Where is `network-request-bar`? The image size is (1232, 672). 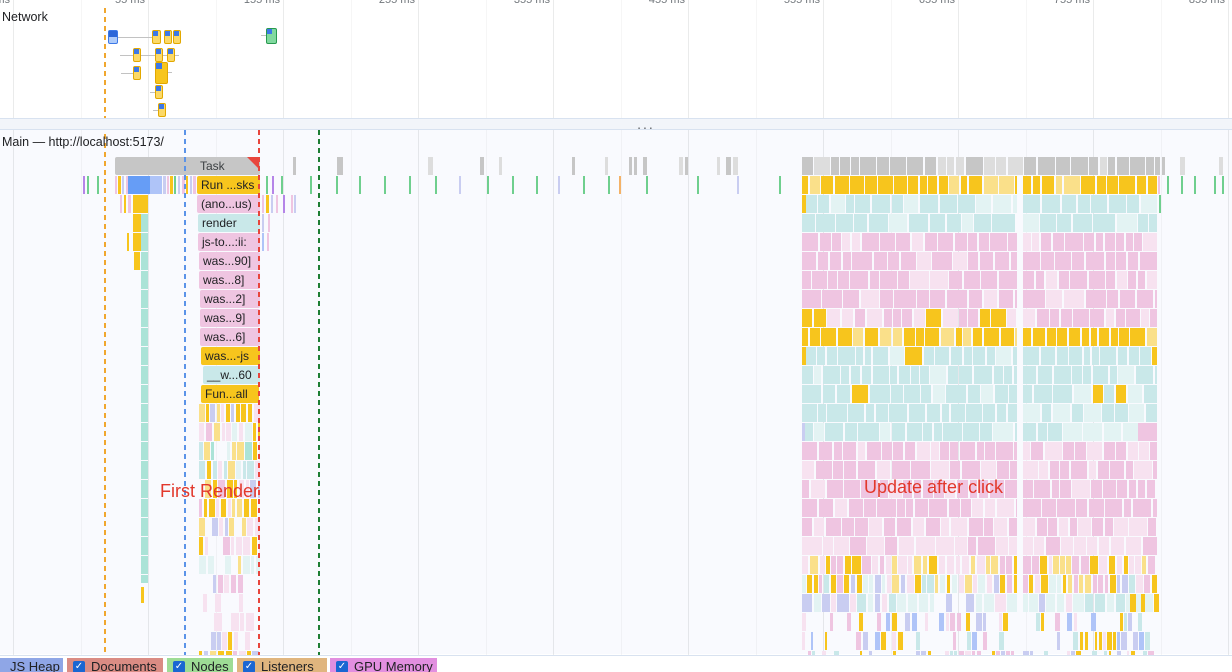
network-request-bar is located at coordinates (177, 37).